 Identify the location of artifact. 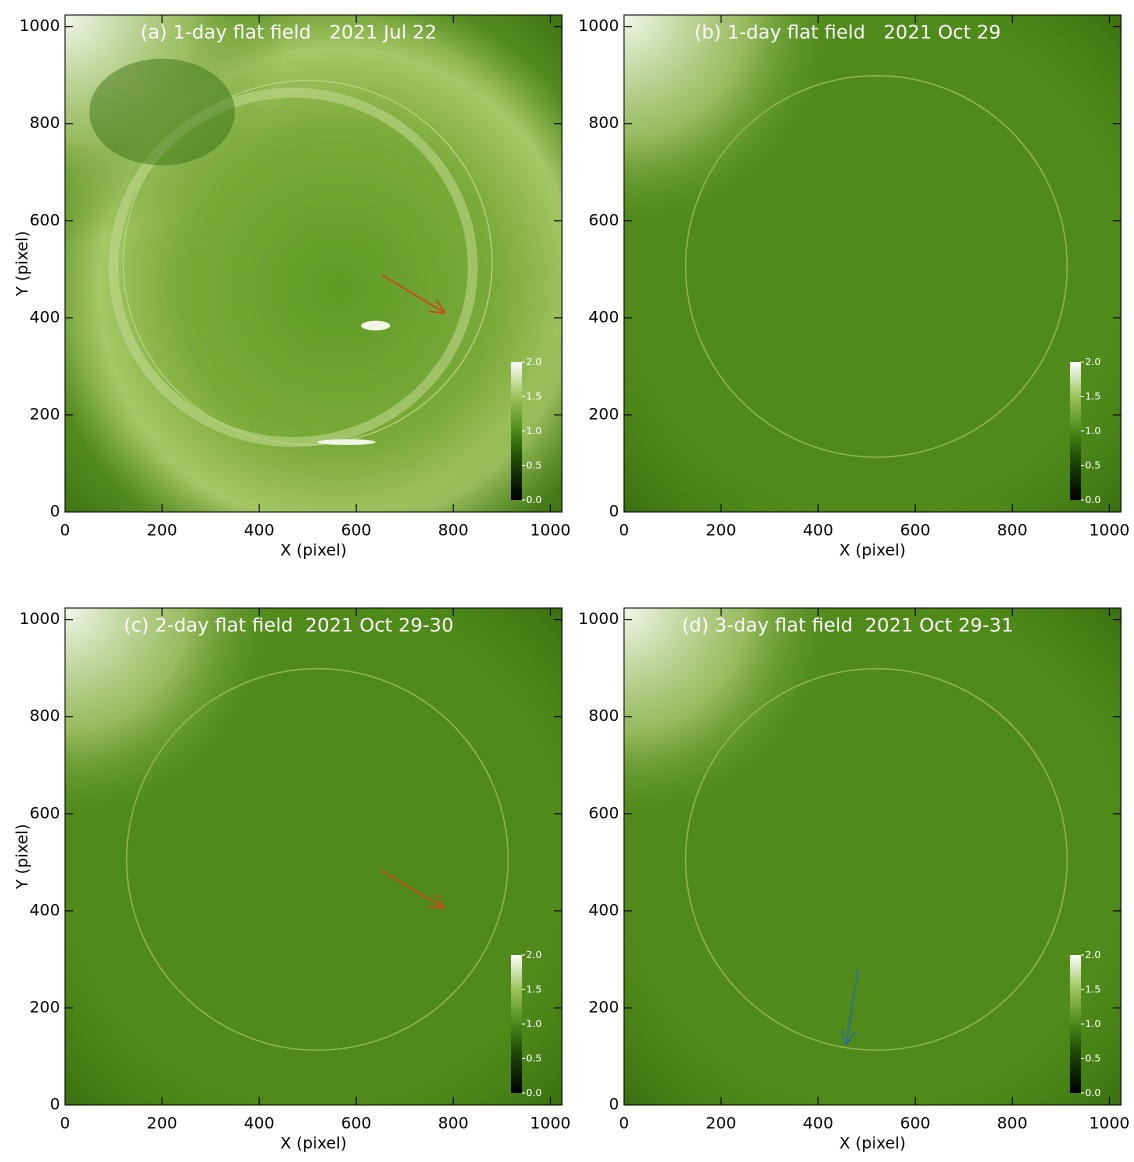
(346, 442).